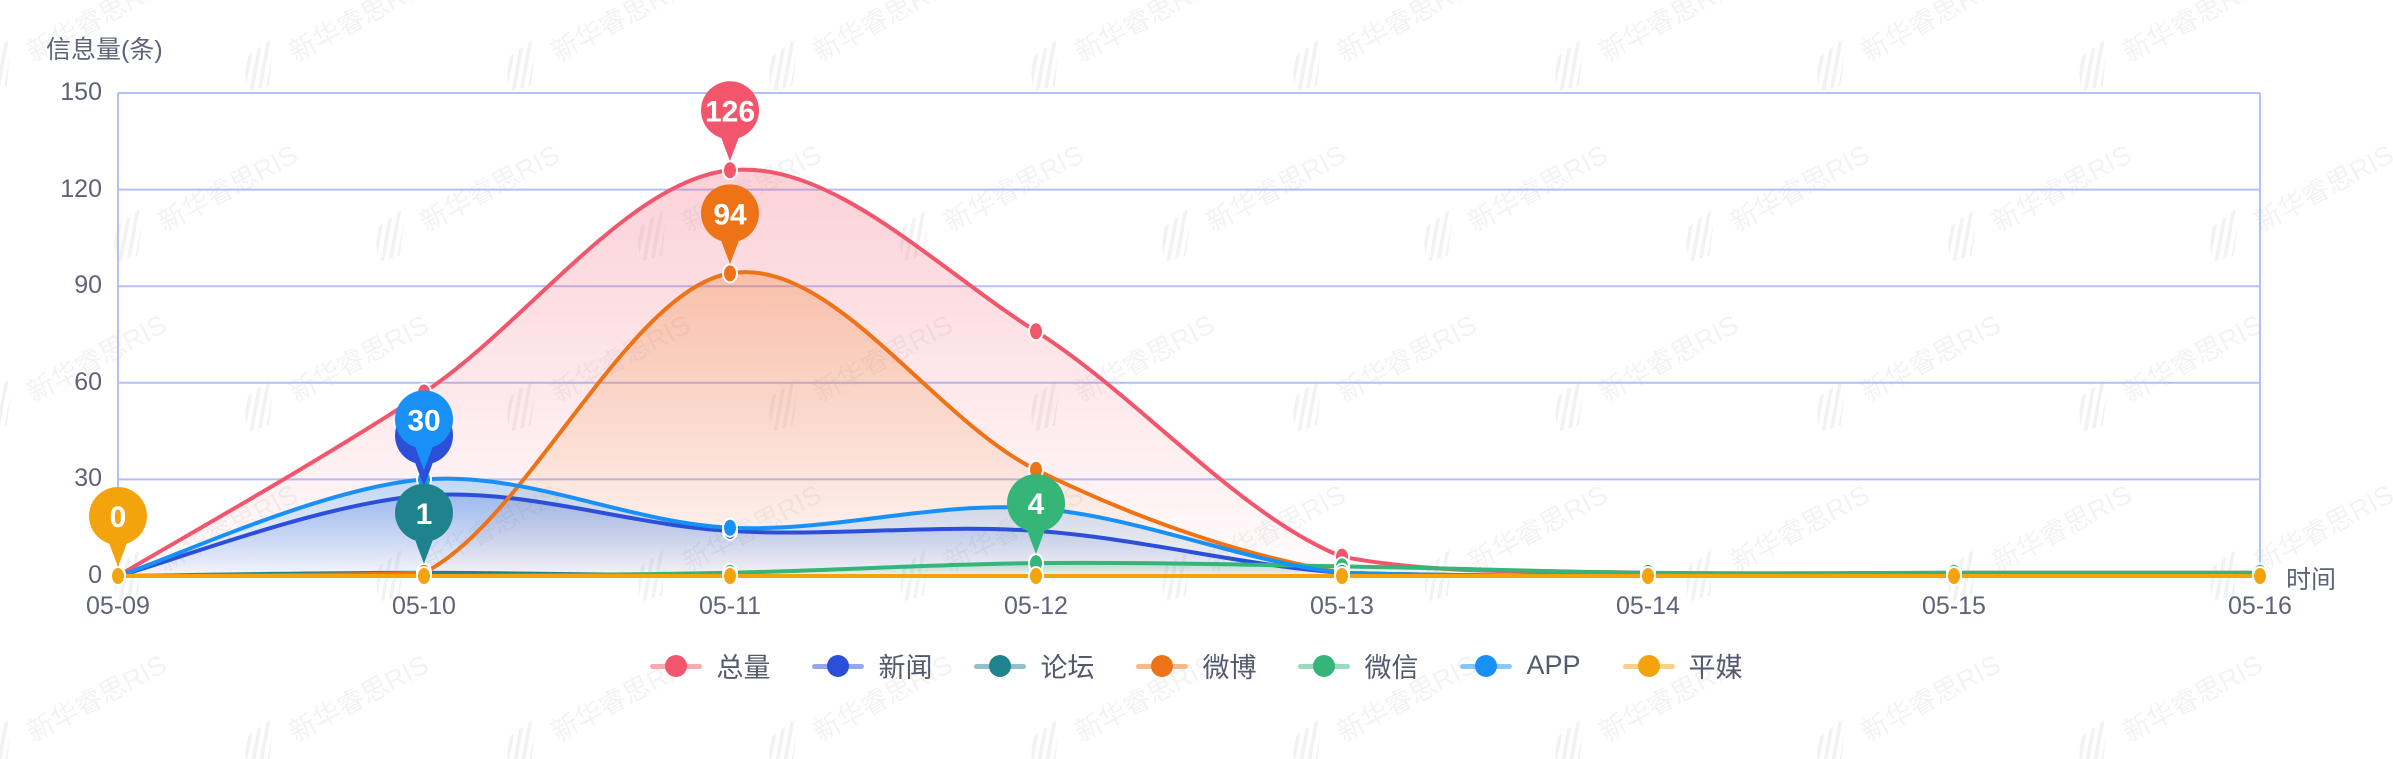 The width and height of the screenshot is (2393, 759). I want to click on x-tick-label: 05-15, so click(1954, 606).